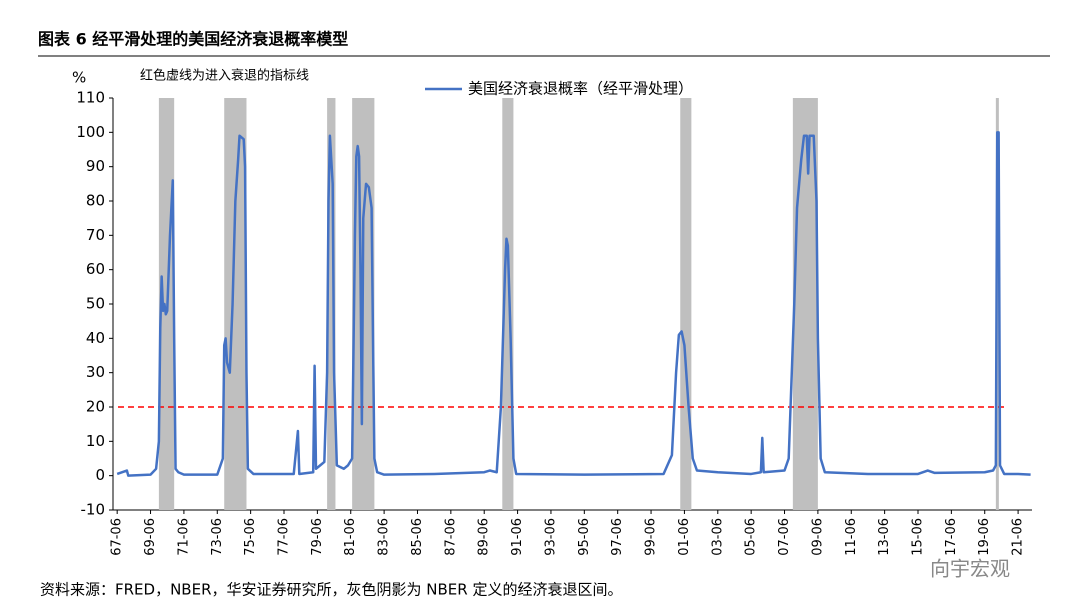 The image size is (1080, 614). Describe the element at coordinates (851, 537) in the screenshot. I see `x-tick-label: 11-06` at that location.